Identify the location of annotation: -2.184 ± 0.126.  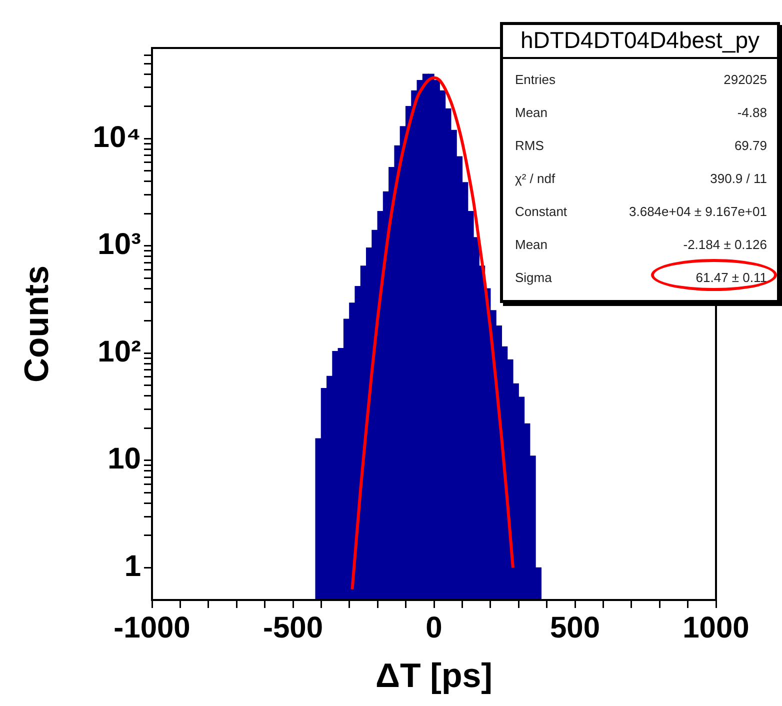
(724, 245).